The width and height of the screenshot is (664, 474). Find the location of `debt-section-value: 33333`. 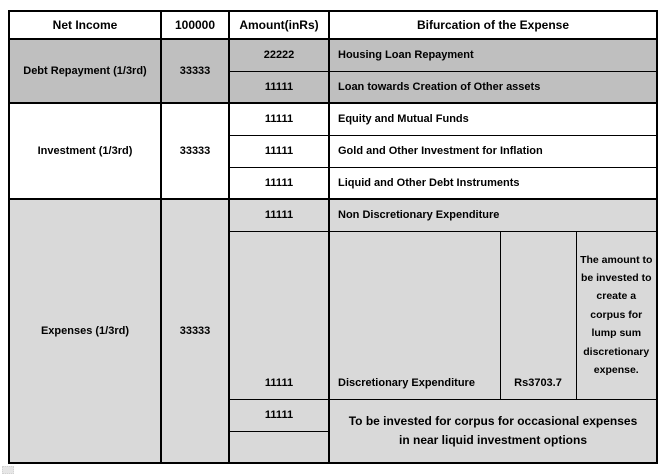

debt-section-value: 33333 is located at coordinates (195, 71).